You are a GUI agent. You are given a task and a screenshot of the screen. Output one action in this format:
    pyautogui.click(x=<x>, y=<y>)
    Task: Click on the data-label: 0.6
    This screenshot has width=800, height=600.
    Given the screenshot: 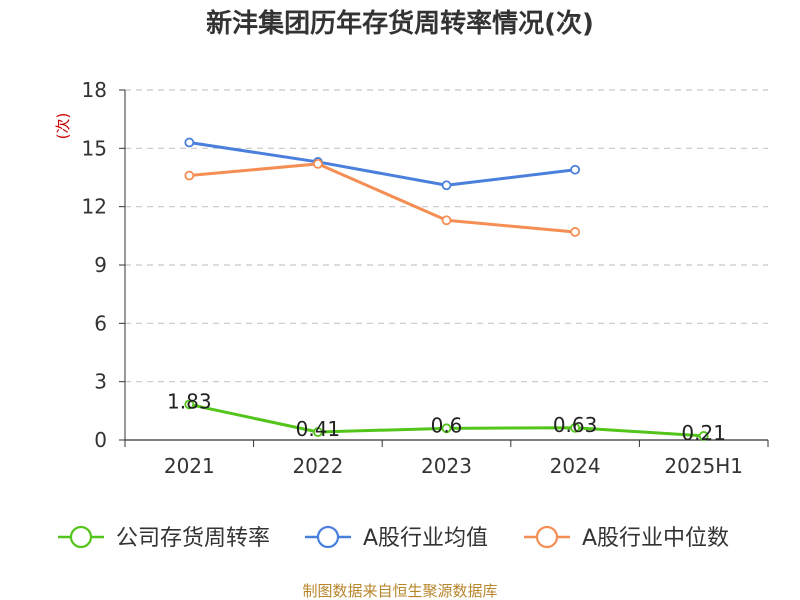 What is the action you would take?
    pyautogui.click(x=447, y=425)
    